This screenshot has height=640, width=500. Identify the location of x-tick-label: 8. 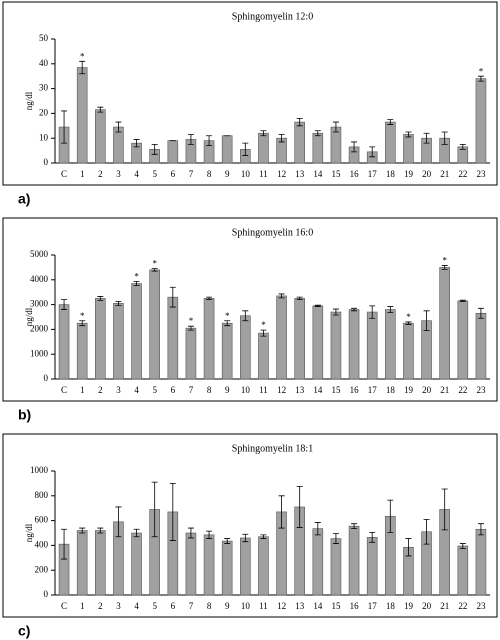
(209, 390).